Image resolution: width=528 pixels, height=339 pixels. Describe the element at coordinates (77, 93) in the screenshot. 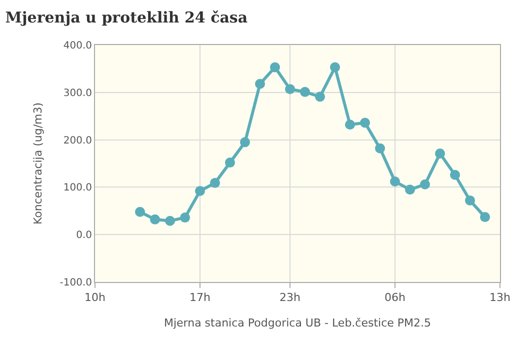

I see `y-tick-label: 300.0` at that location.